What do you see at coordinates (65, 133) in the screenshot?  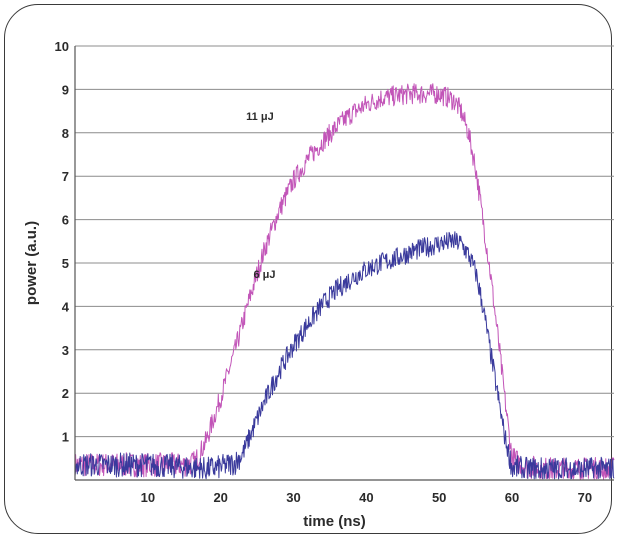 I see `y-tick-label: 8` at bounding box center [65, 133].